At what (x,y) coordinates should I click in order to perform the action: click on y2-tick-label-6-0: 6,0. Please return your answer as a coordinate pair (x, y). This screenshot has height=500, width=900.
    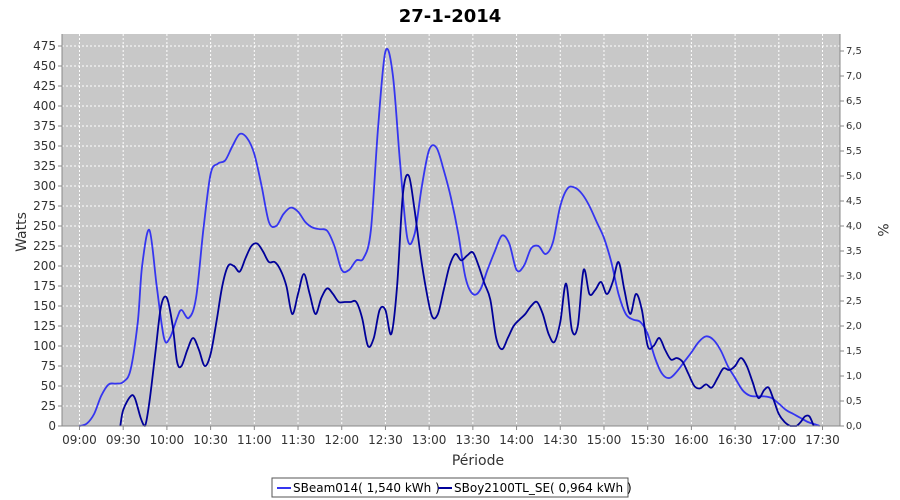
    Looking at the image, I should click on (854, 126).